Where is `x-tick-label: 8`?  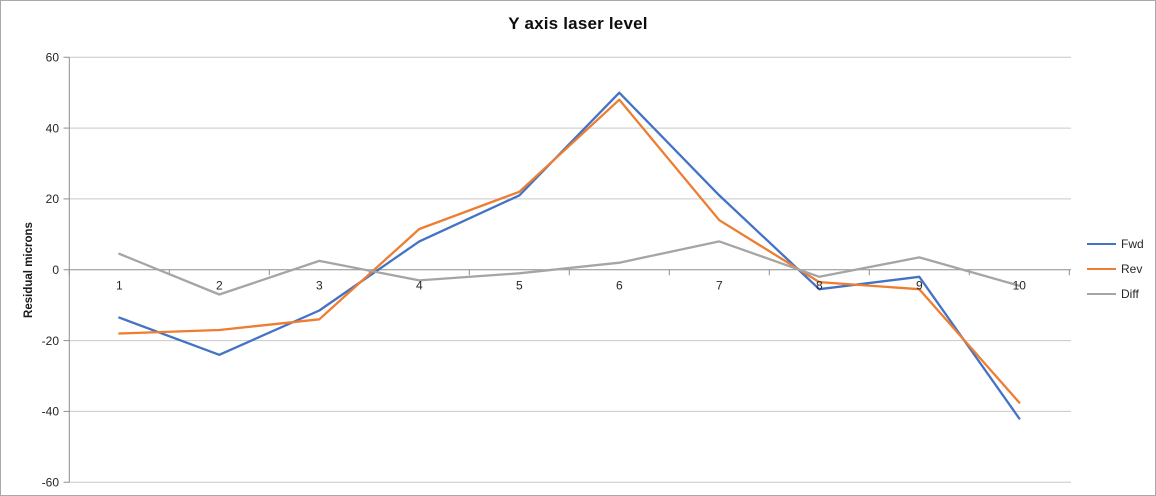
x-tick-label: 8 is located at coordinates (819, 285).